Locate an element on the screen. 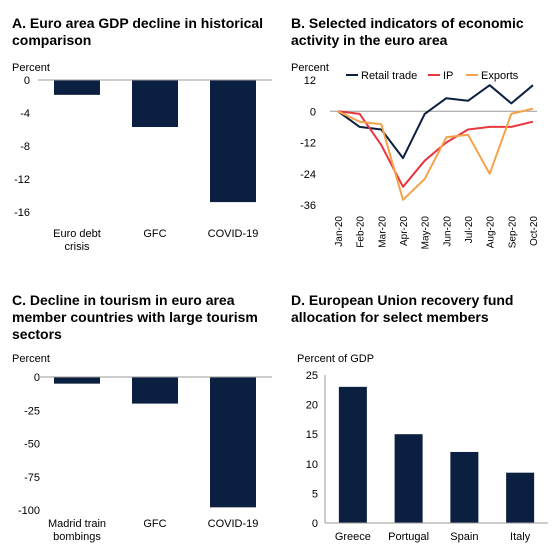  panel-b-xtick-7: Aug-20 is located at coordinates (491, 232).